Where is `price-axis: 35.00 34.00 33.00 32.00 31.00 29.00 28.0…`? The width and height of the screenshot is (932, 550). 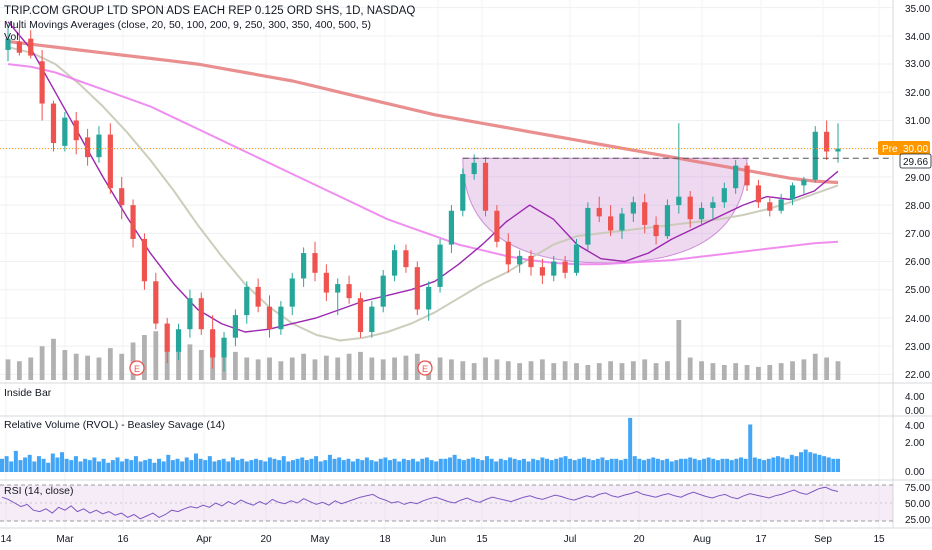 price-axis: 35.00 34.00 33.00 32.00 31.00 29.00 28.0… is located at coordinates (905, 192).